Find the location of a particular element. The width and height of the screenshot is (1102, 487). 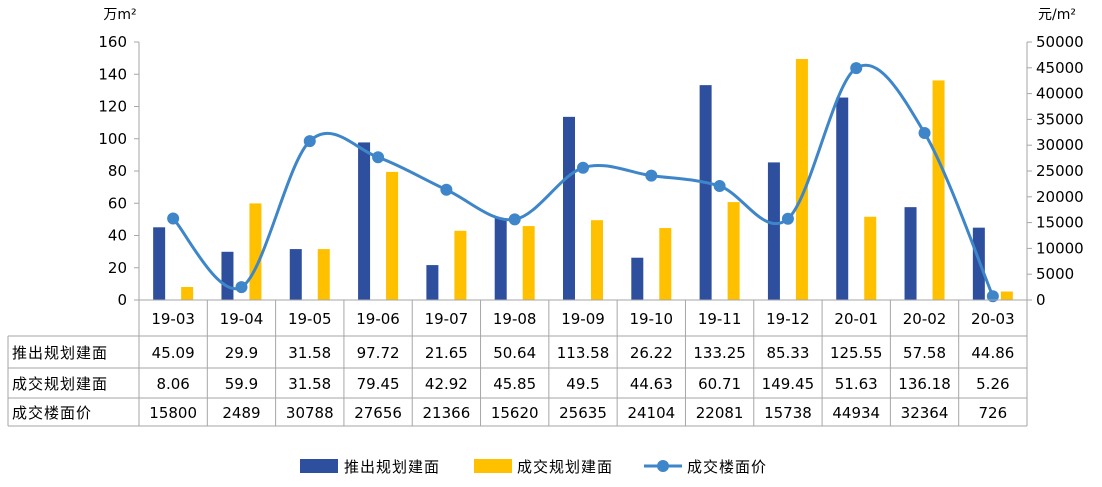

table-cell: 60.71 is located at coordinates (719, 384).